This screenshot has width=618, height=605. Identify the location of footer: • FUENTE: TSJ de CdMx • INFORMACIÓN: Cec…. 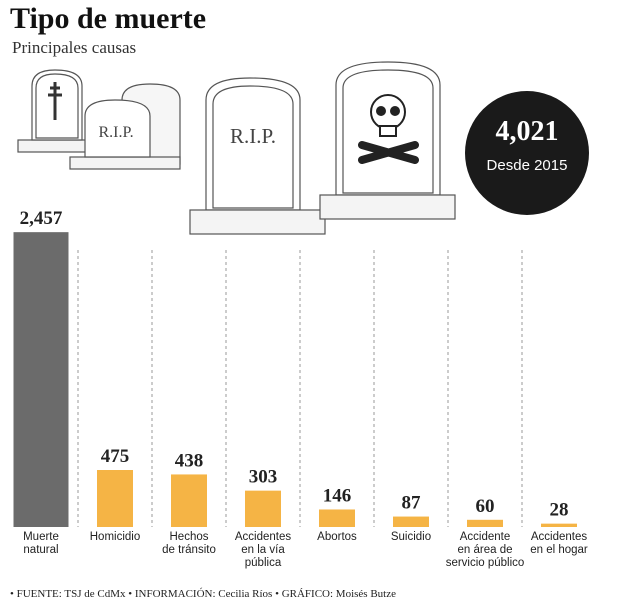
(203, 594).